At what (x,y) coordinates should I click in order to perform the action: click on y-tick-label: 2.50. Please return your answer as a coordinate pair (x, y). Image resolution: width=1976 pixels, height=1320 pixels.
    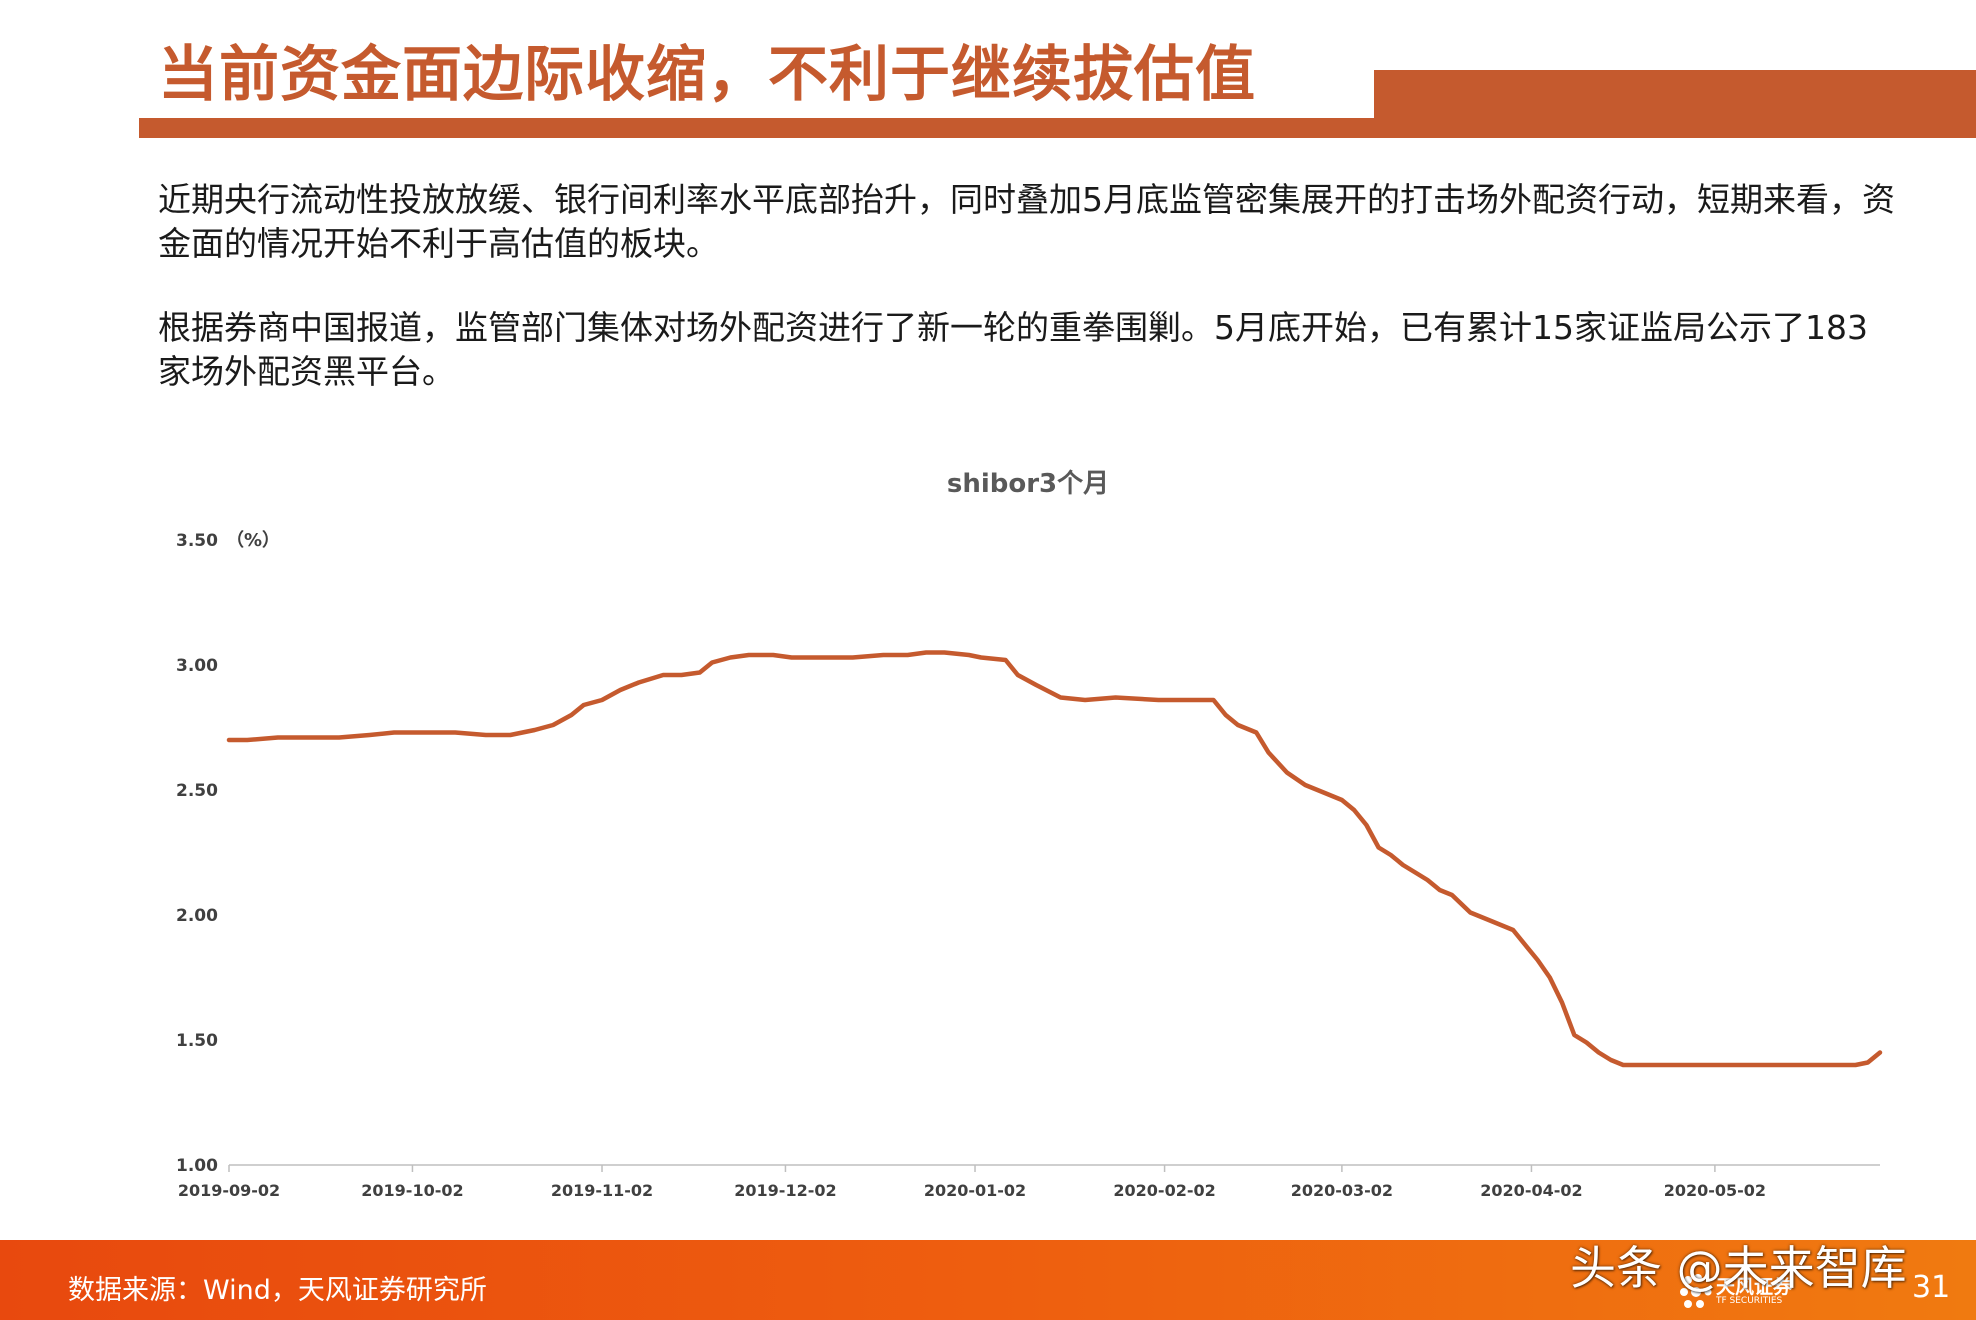
    Looking at the image, I should click on (197, 791).